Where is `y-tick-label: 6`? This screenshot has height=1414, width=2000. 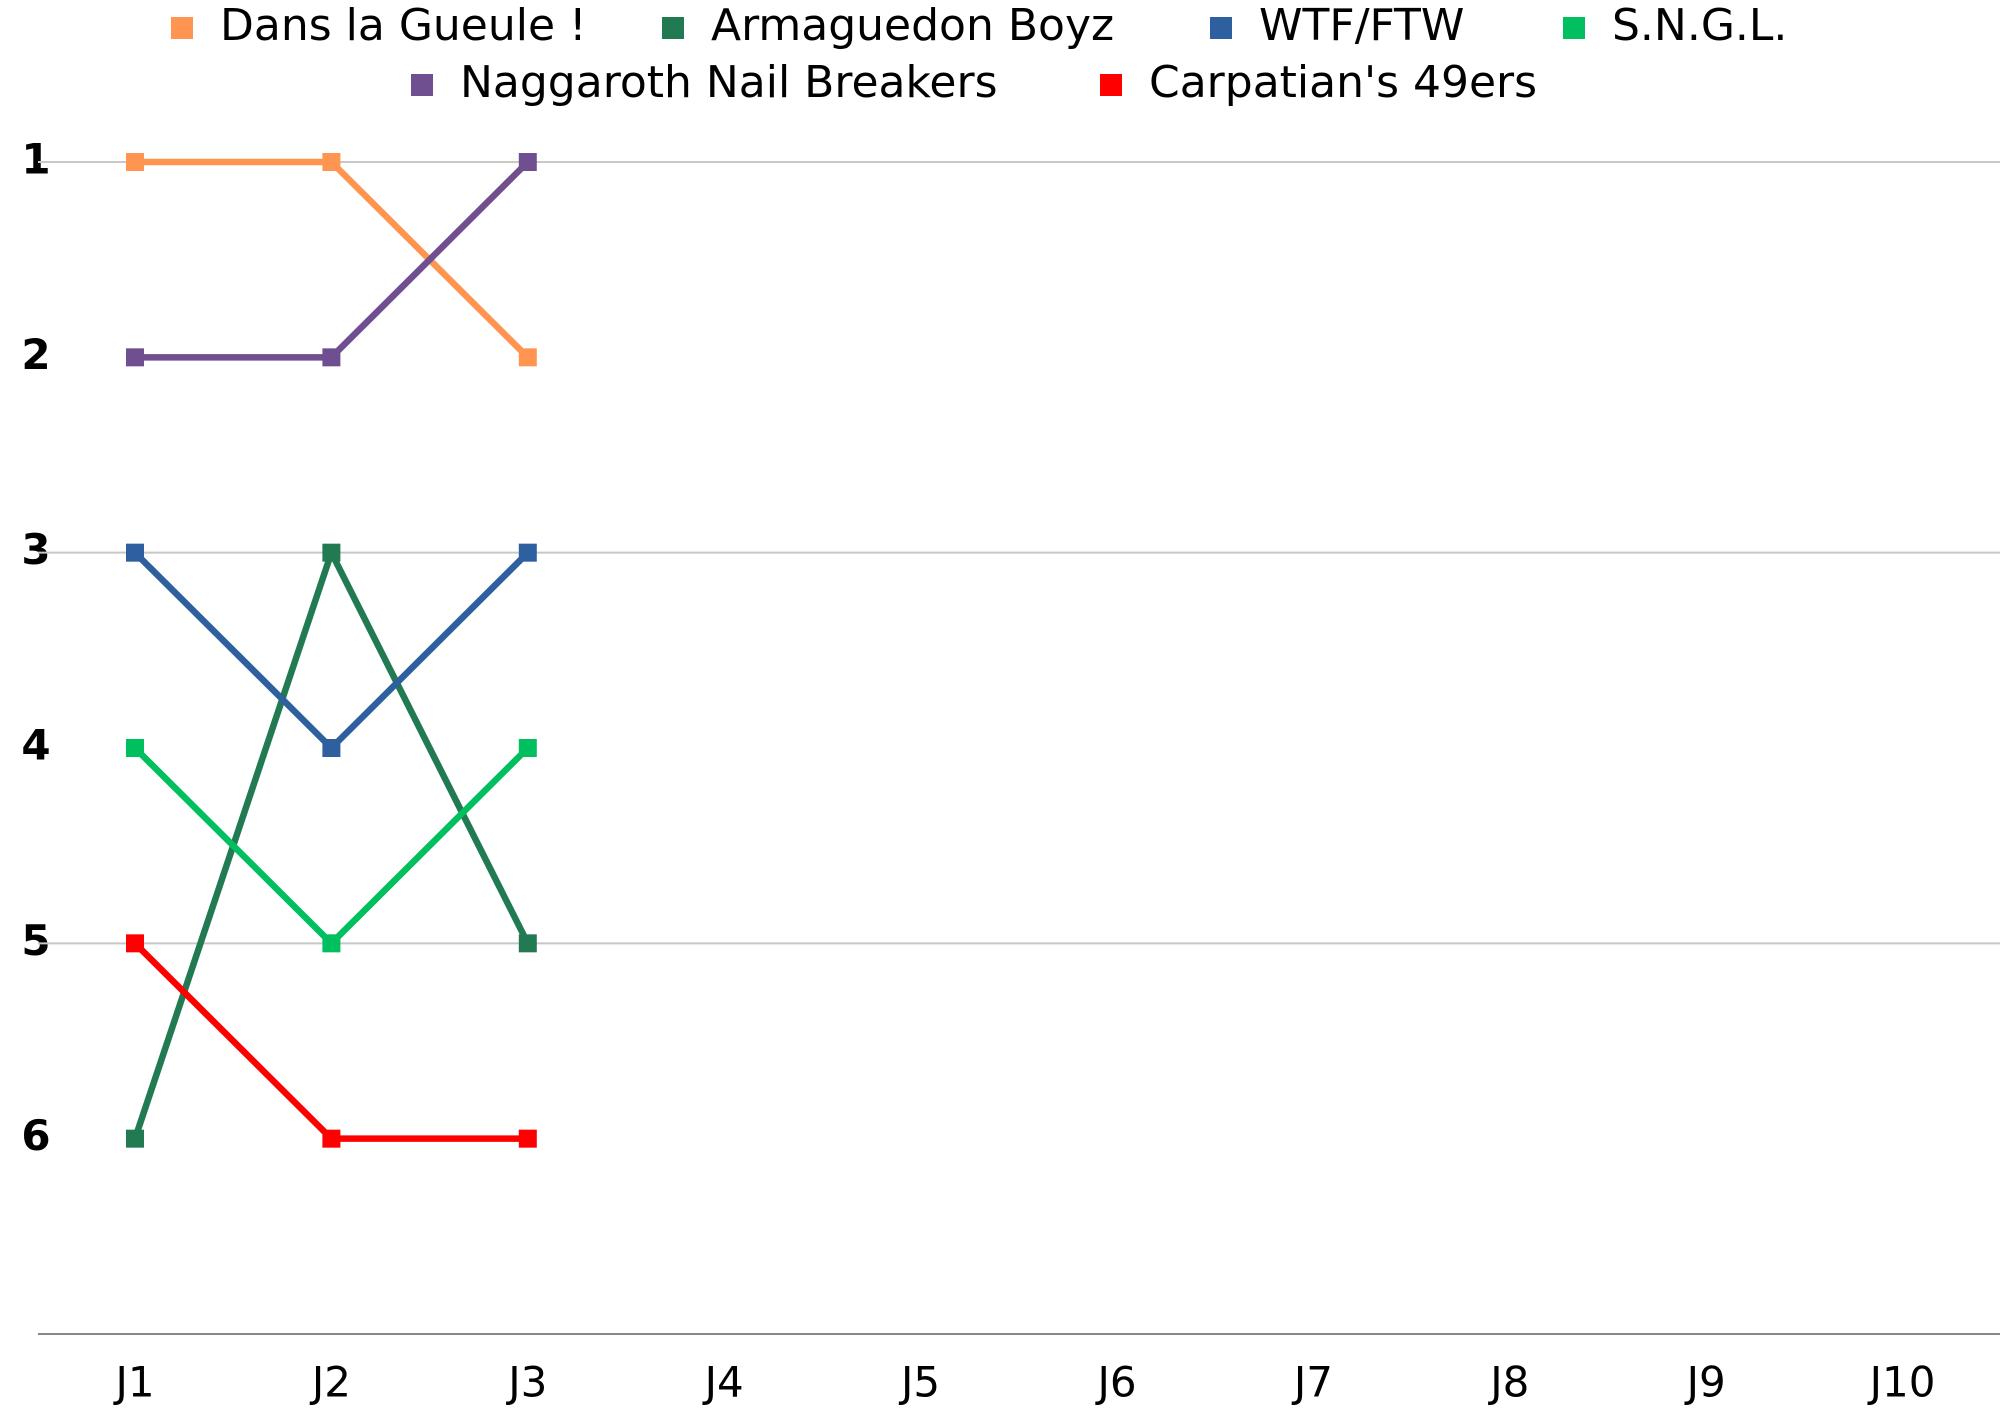 y-tick-label: 6 is located at coordinates (35, 1135).